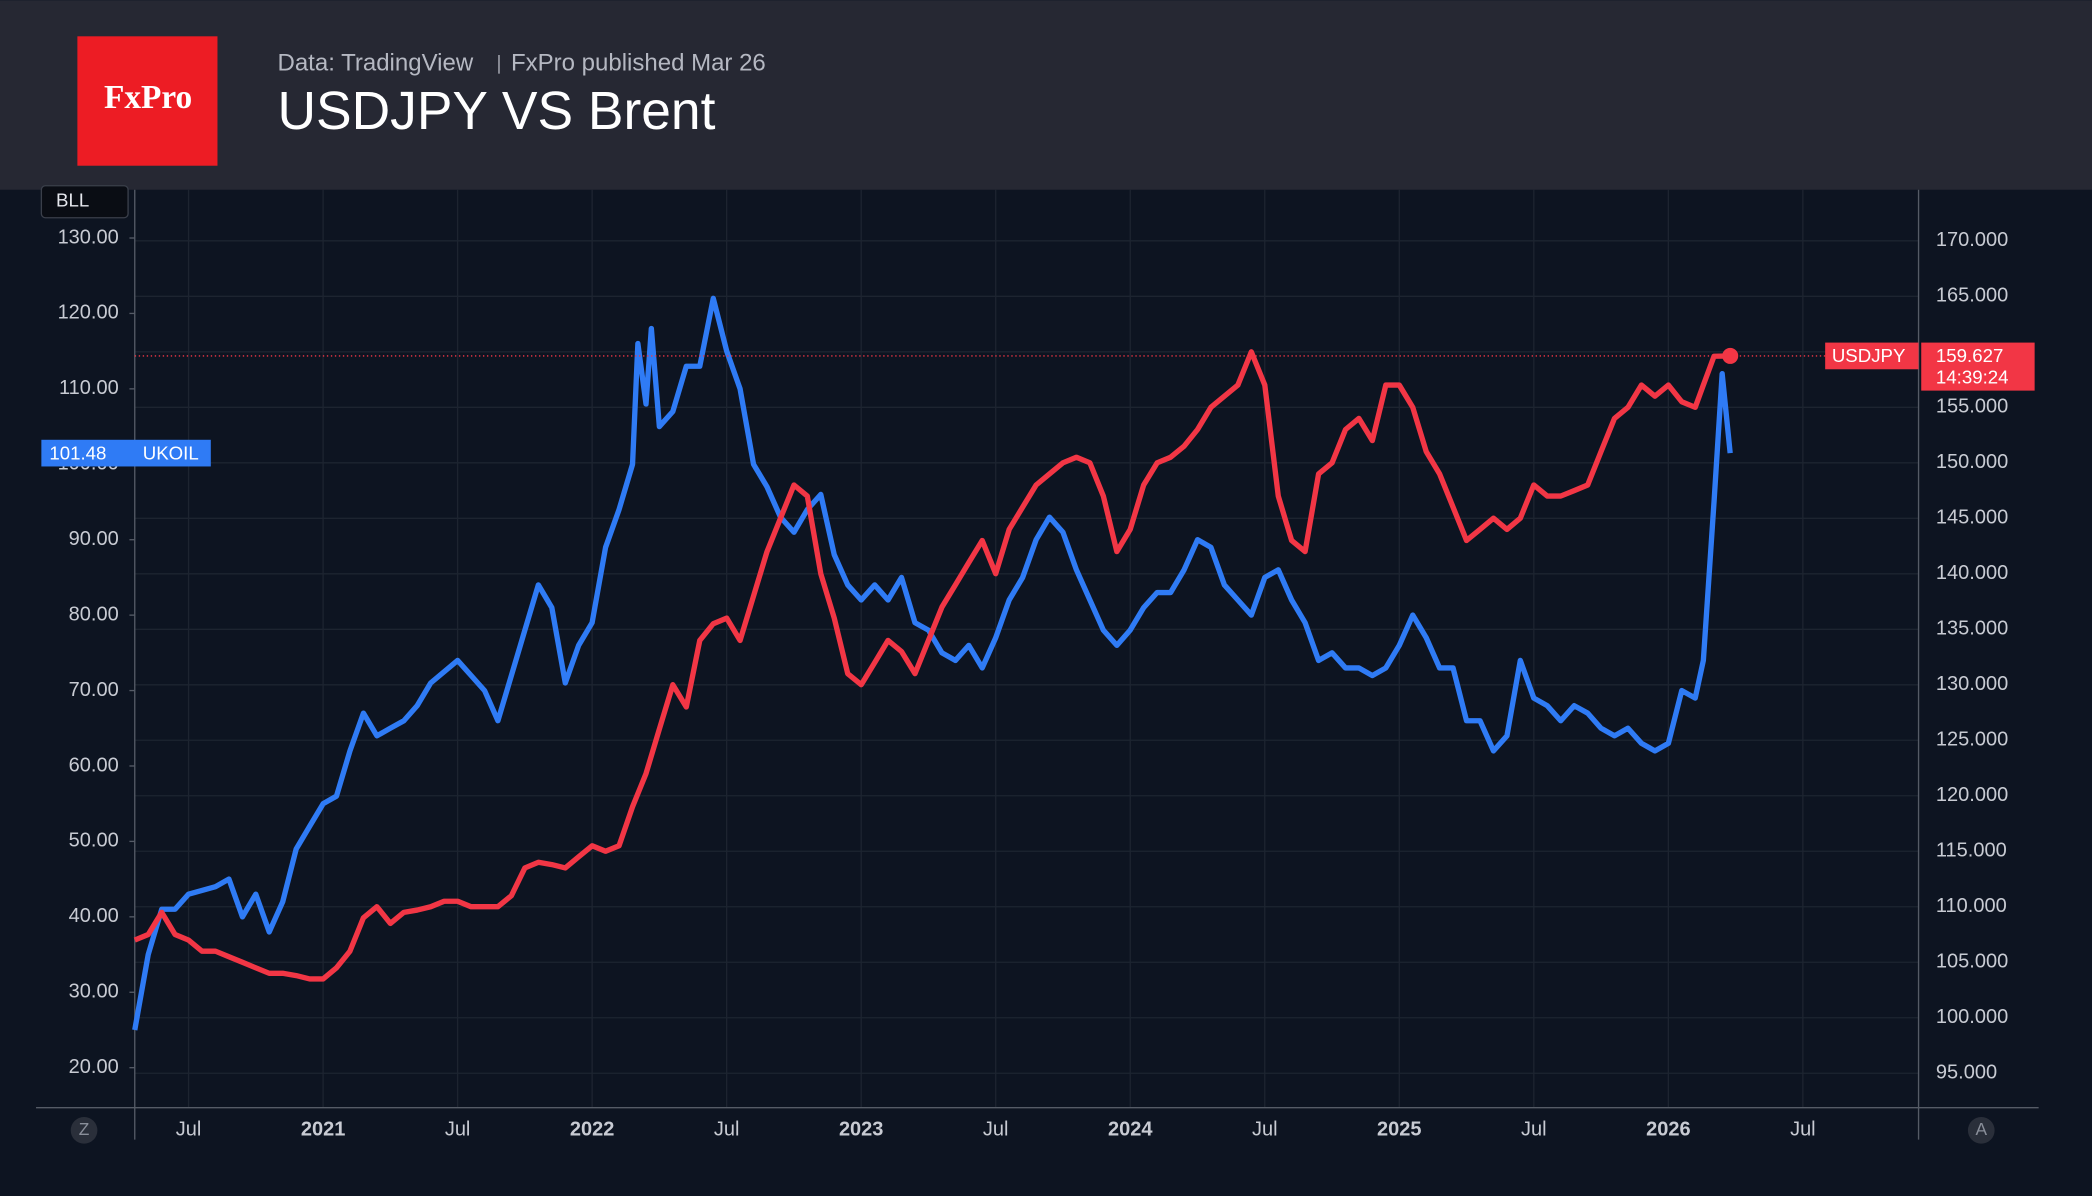  I want to click on y-axis-label: BLL, so click(72, 200).